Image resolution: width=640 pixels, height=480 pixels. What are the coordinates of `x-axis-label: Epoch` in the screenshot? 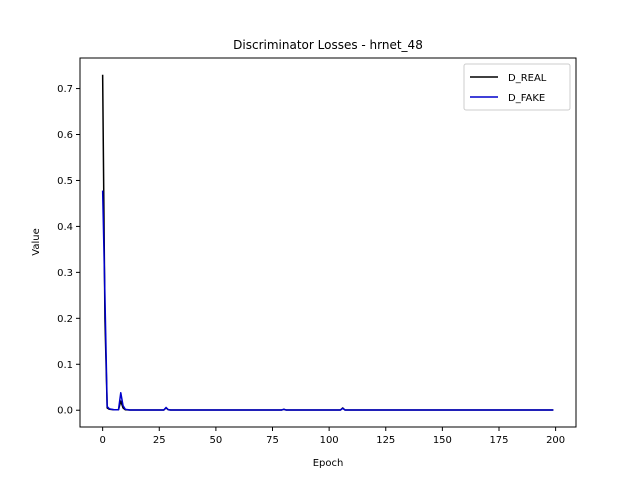 It's located at (328, 463).